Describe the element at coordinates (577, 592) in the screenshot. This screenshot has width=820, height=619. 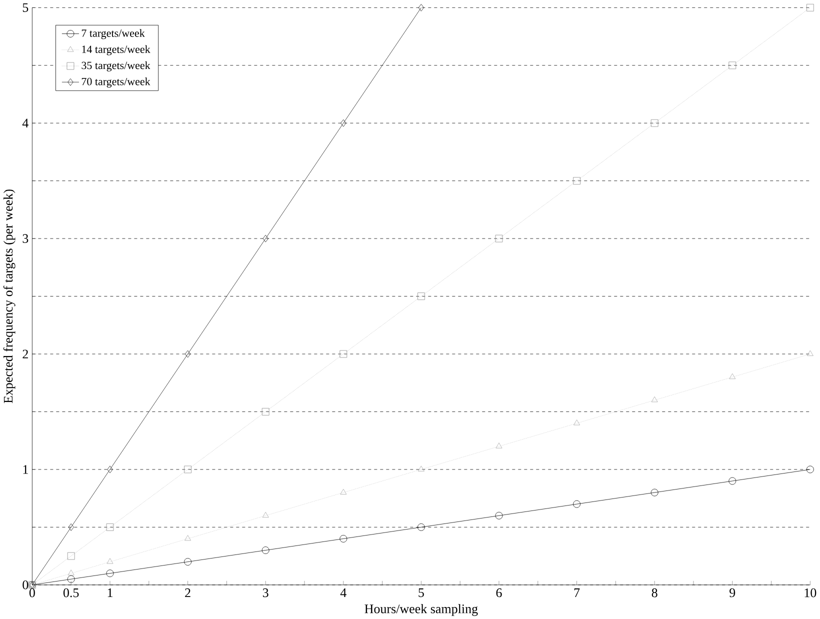
I see `x-tick-label: 7` at that location.